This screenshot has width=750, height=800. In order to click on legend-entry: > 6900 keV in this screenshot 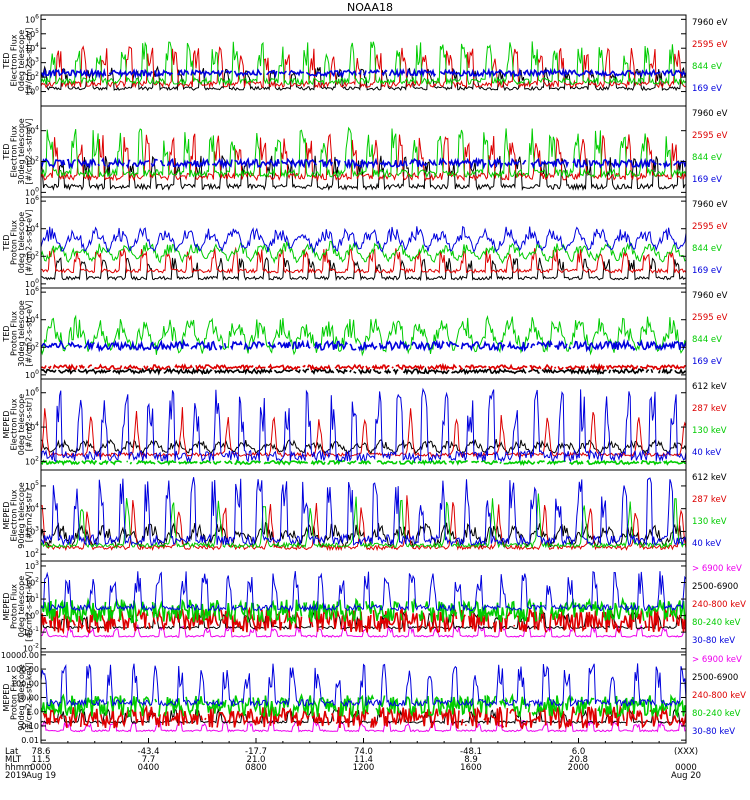, I will do `click(717, 569)`.